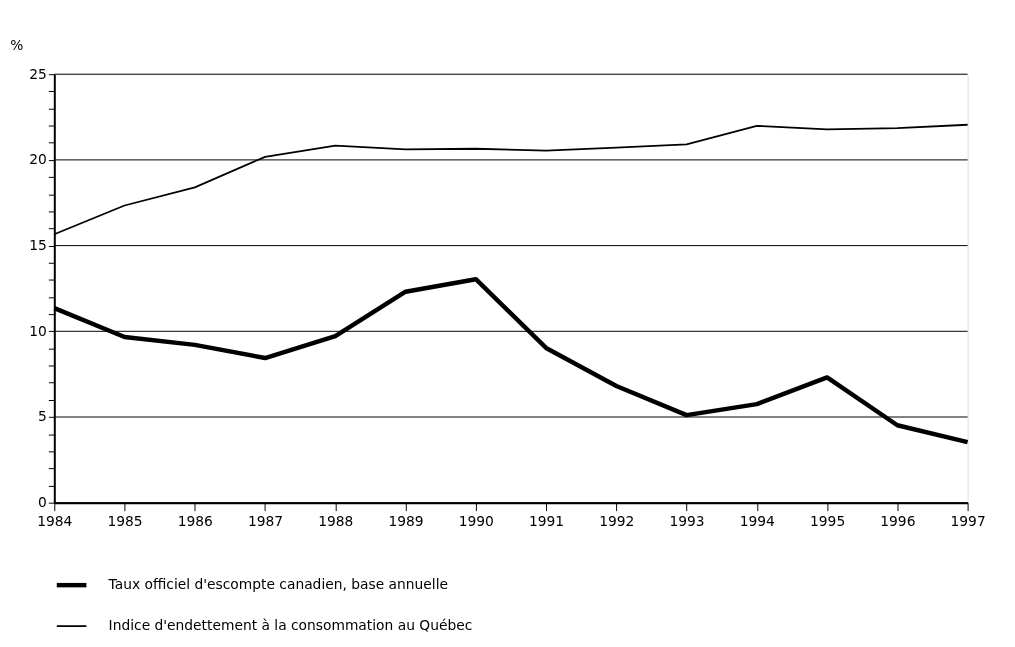  Describe the element at coordinates (290, 625) in the screenshot. I see `legend-label: Indice d'endettement à la consommation au Québec` at that location.